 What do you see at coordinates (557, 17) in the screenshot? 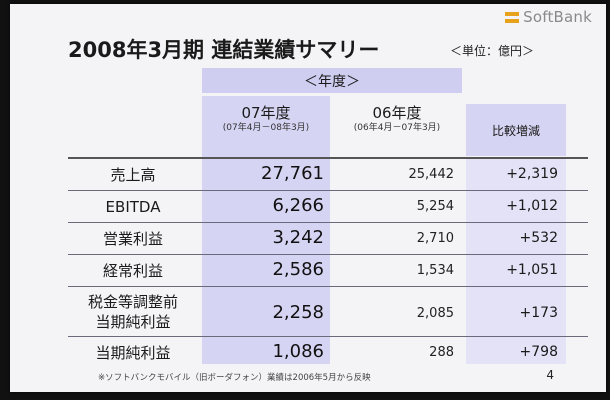
I see `logo-text: SoftBank` at bounding box center [557, 17].